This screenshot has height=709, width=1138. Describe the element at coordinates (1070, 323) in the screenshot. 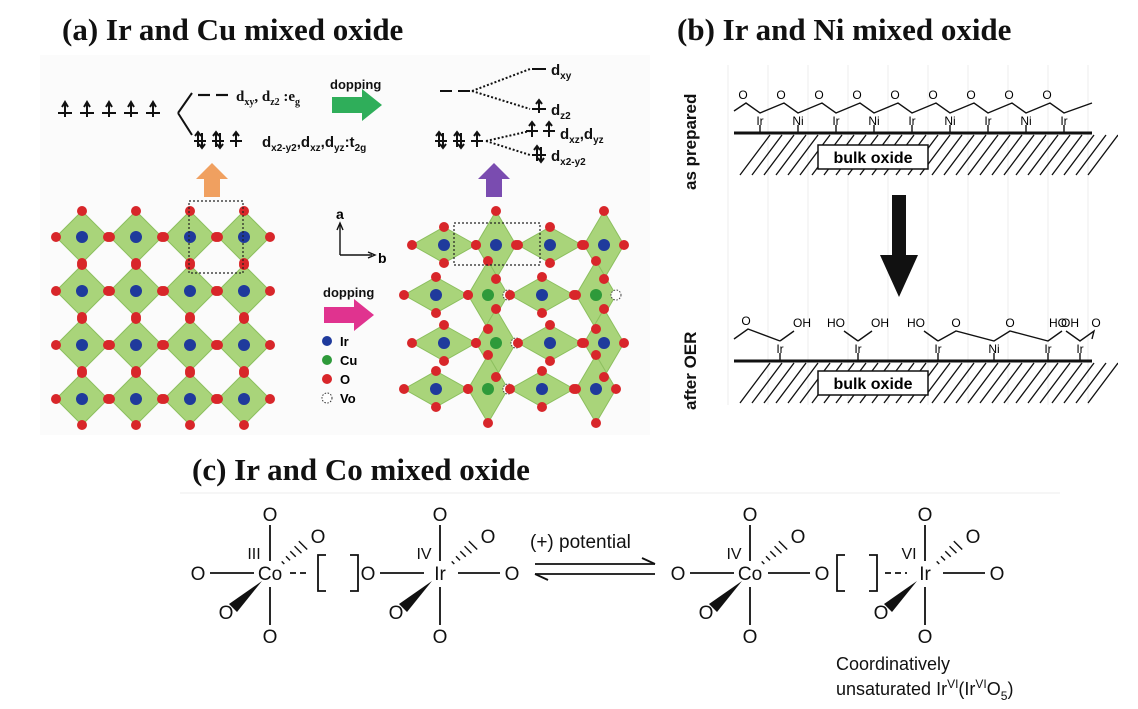

I see `svg-text: OH` at that location.